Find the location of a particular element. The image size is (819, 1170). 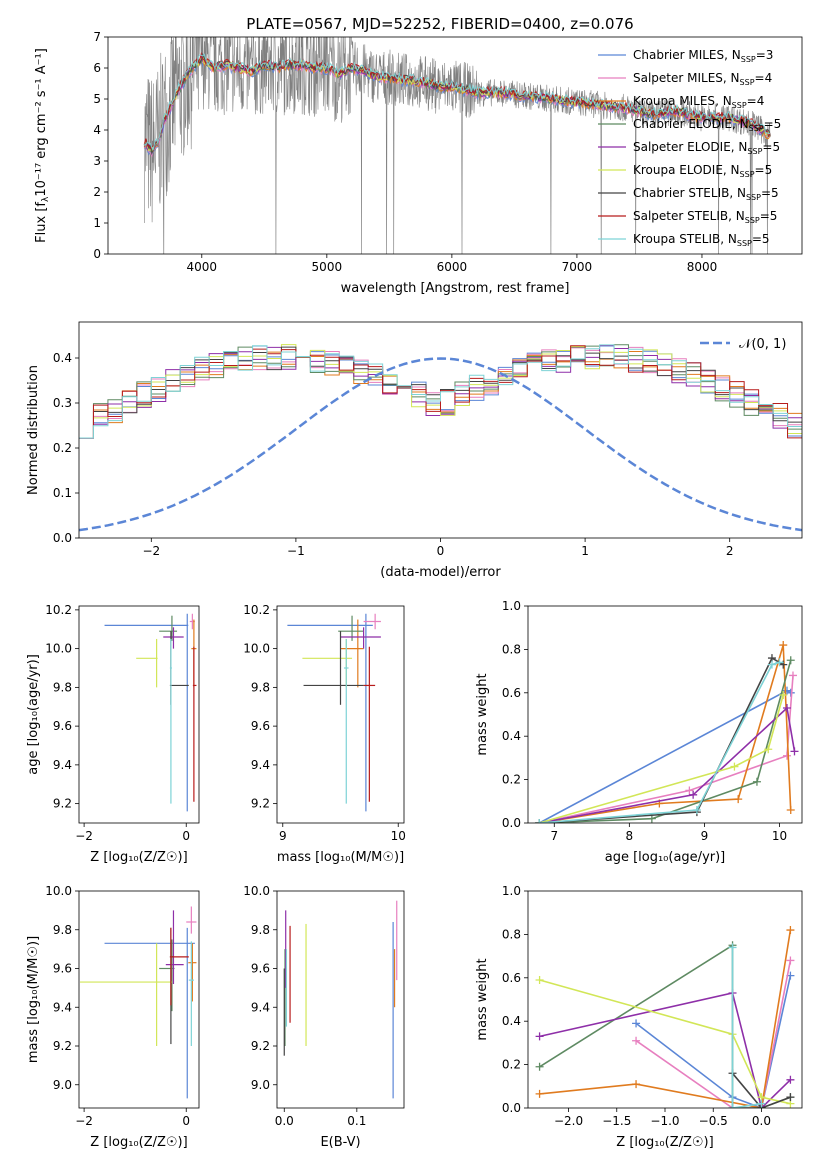

y-tick-label: 0.1 is located at coordinates (62, 493).